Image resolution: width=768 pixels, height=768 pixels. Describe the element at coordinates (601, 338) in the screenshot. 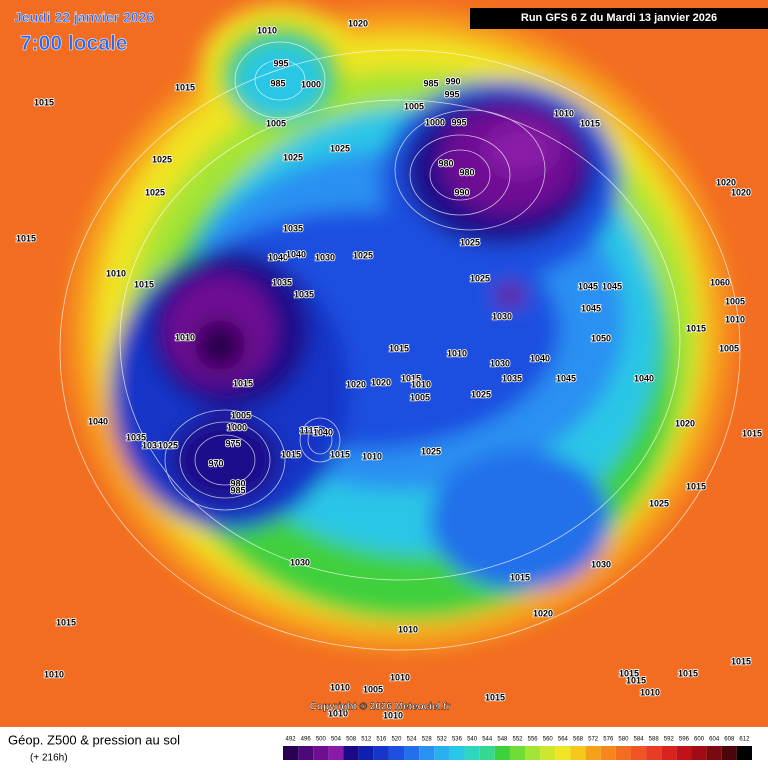

I see `isobar-label: 1050` at that location.